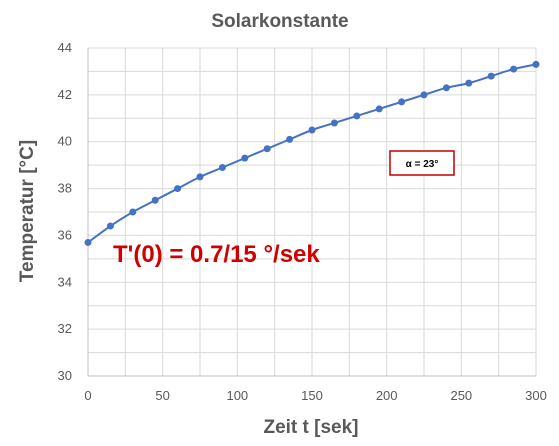 The width and height of the screenshot is (559, 446). What do you see at coordinates (461, 395) in the screenshot?
I see `x-tick-label: 250` at bounding box center [461, 395].